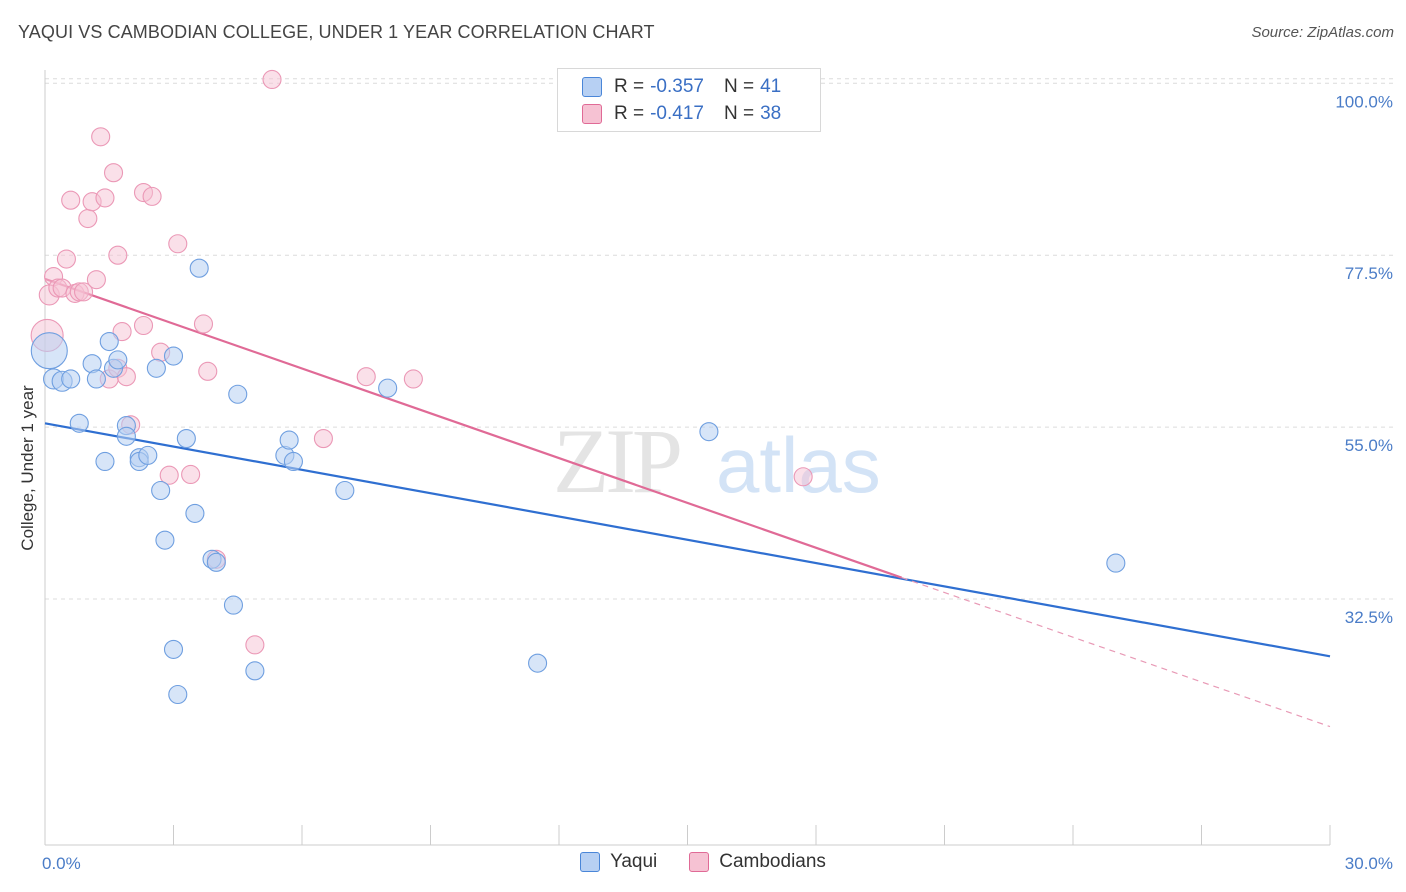  I want to click on legend-row-yaqui: R = -0.357 N = 41, so click(681, 87).